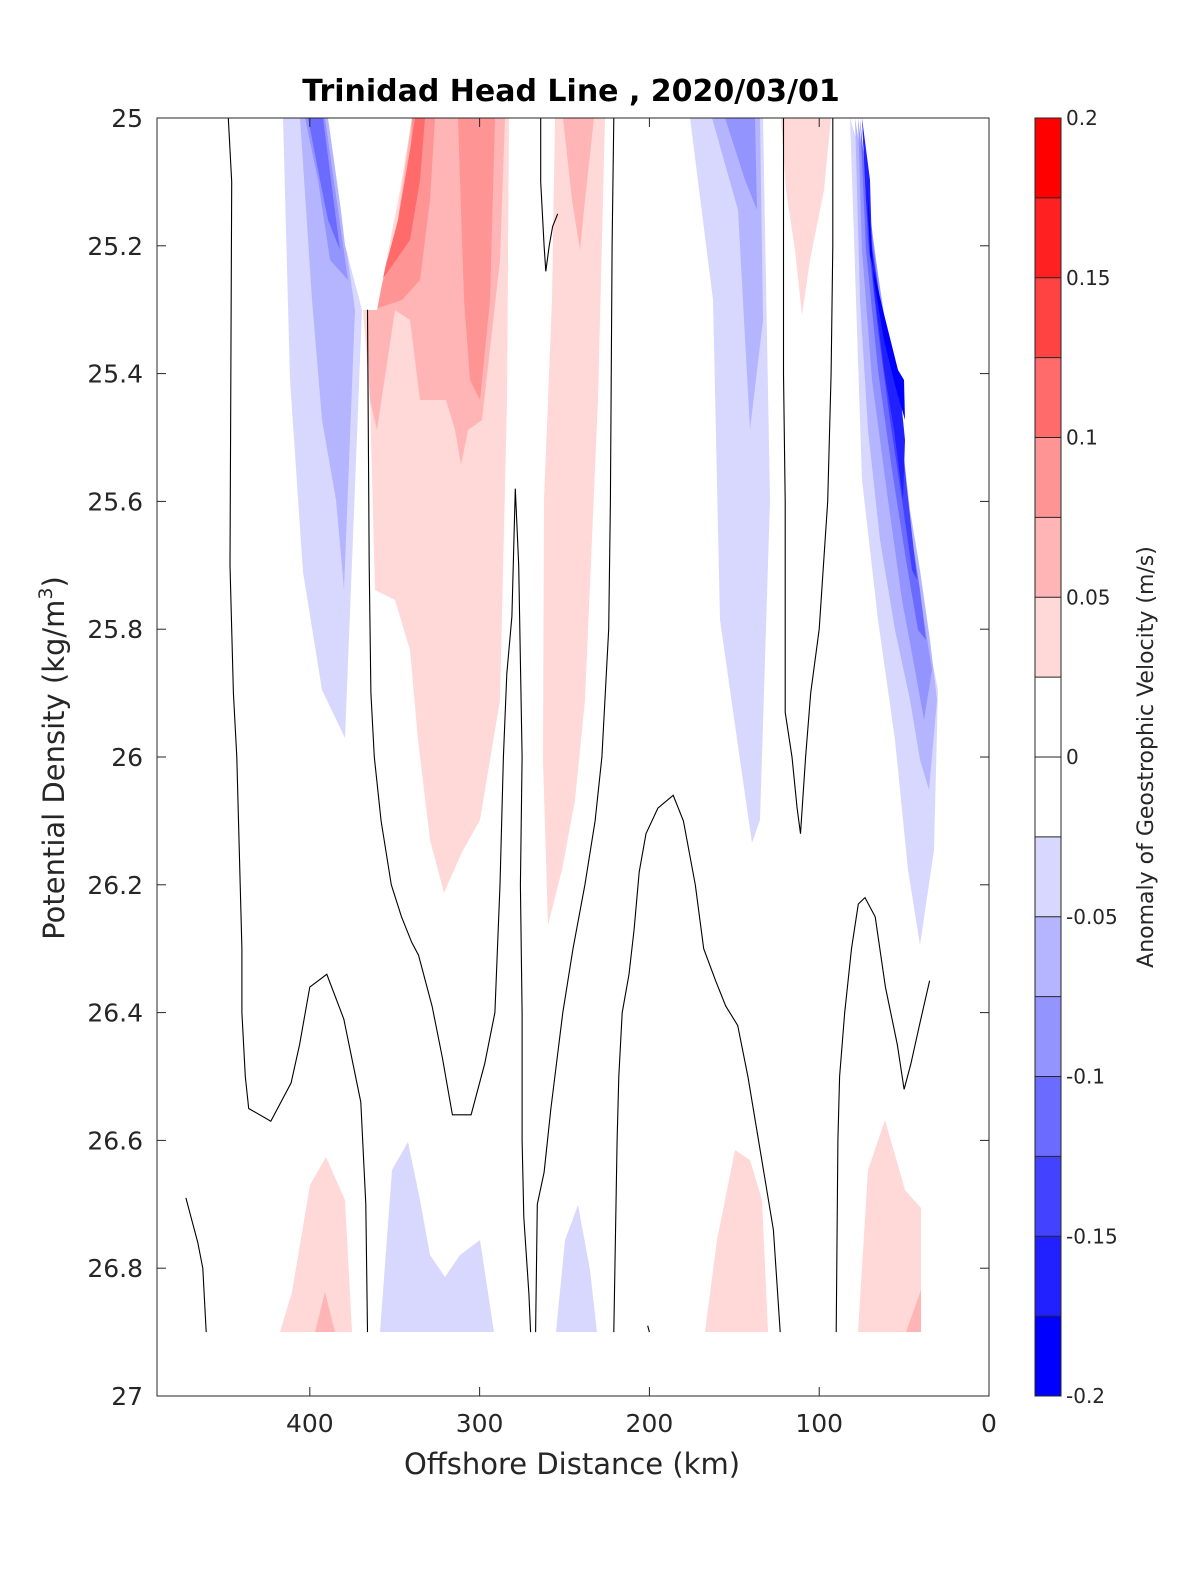 The height and width of the screenshot is (1575, 1200). What do you see at coordinates (115, 246) in the screenshot?
I see `y-tick-label: 25.2` at bounding box center [115, 246].